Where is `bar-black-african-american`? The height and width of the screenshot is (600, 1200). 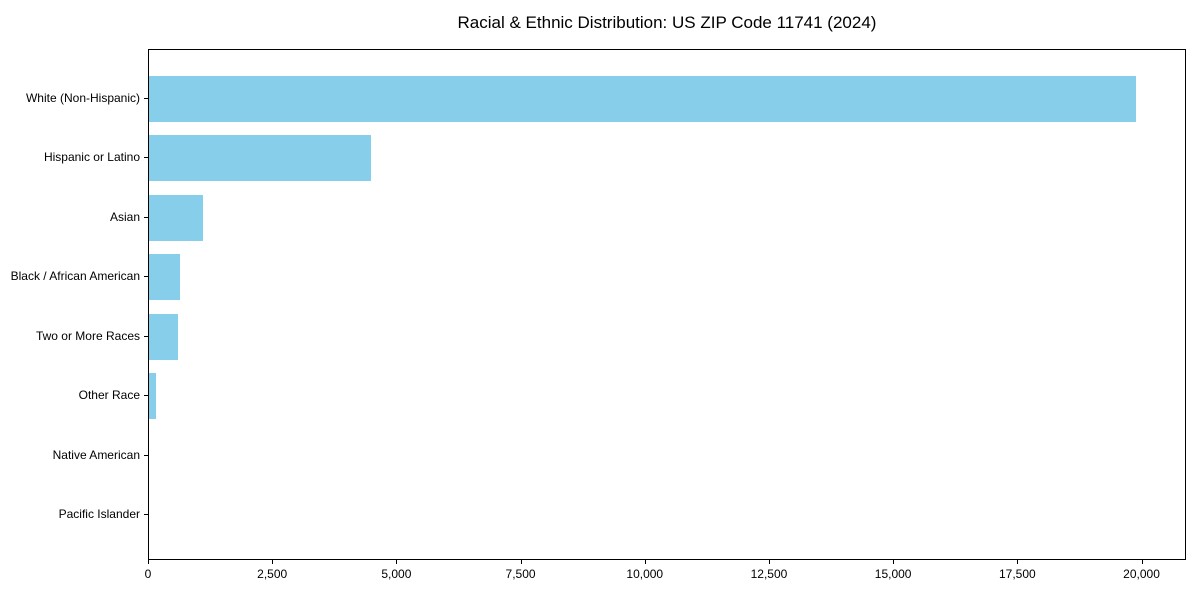 bar-black-african-american is located at coordinates (164, 277).